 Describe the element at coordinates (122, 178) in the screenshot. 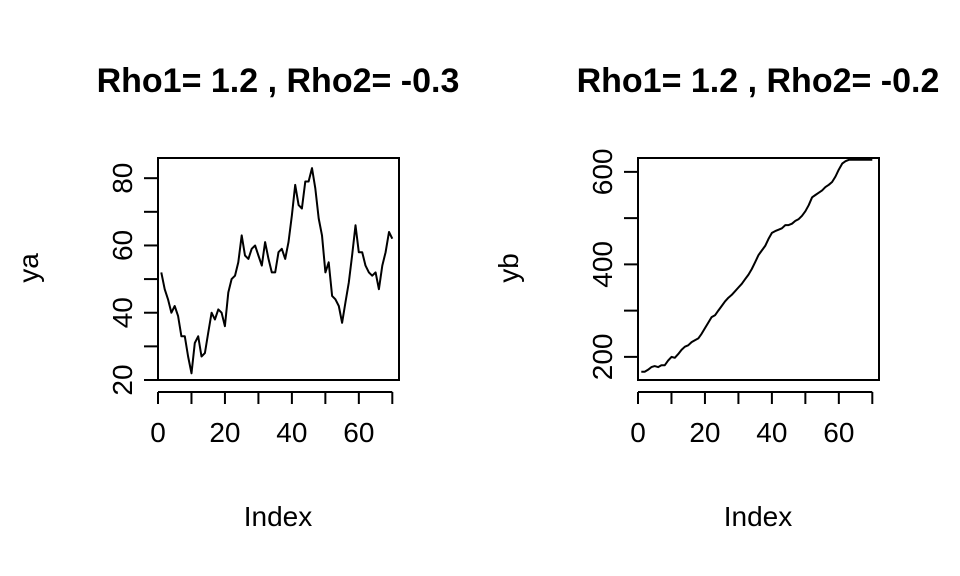

I see `y-tick-label: 80` at that location.